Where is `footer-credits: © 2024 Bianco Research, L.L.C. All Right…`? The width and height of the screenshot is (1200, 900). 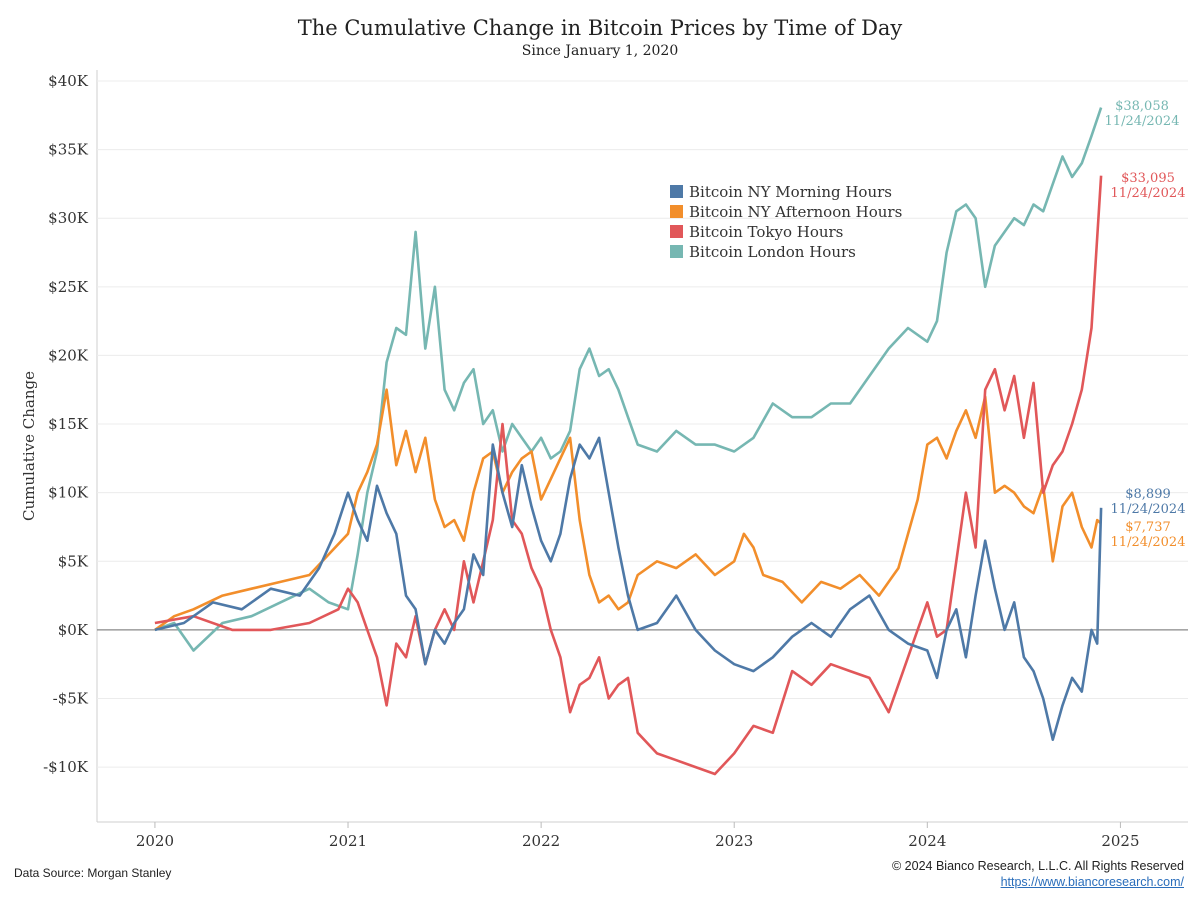
footer-credits: © 2024 Bianco Research, L.L.C. All Right… is located at coordinates (1038, 874).